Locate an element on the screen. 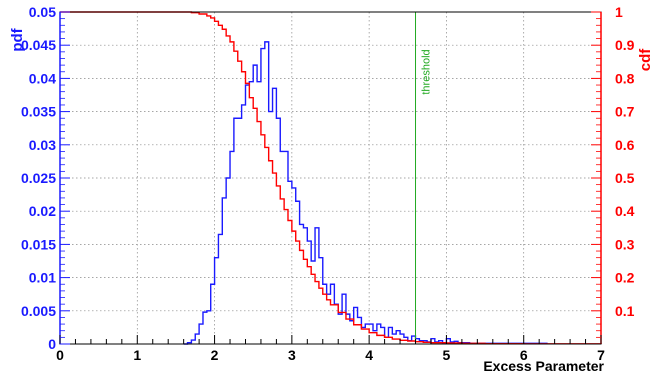 This screenshot has width=657, height=375. left-tick-label: 0.05 is located at coordinates (42, 12).